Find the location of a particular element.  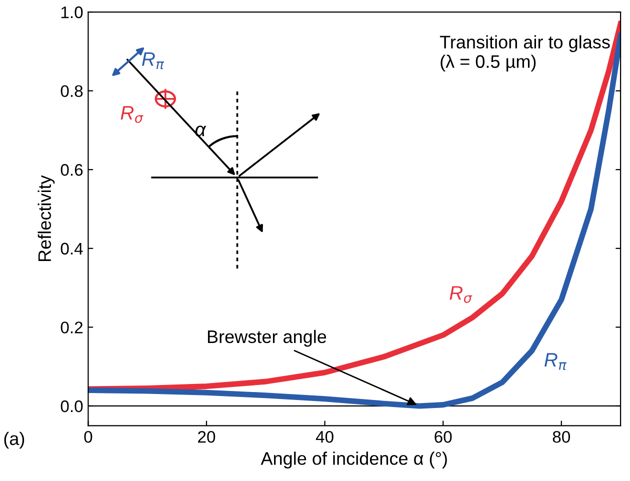

x-axis-title: Angle of incidence α (°) is located at coordinates (353, 460).